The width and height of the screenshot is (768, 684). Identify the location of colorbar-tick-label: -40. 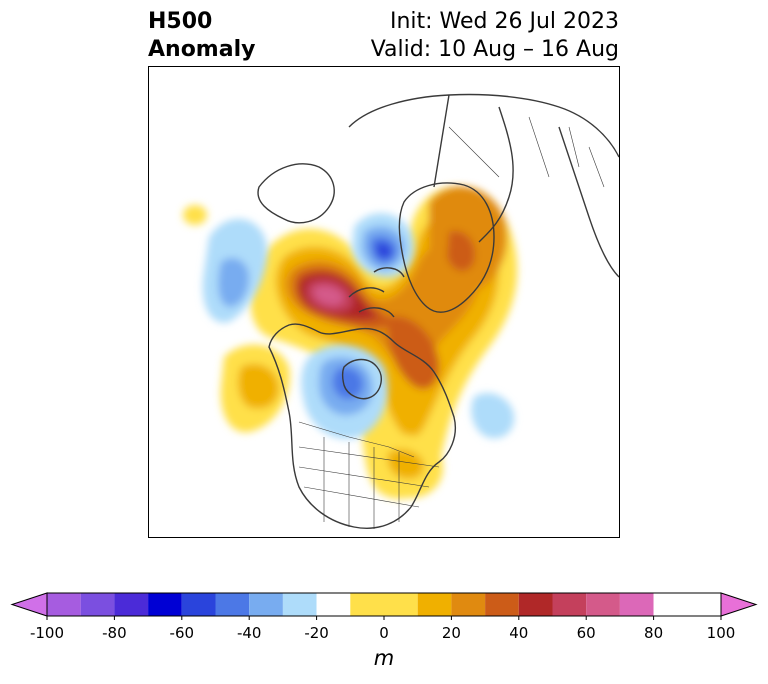
(249, 633).